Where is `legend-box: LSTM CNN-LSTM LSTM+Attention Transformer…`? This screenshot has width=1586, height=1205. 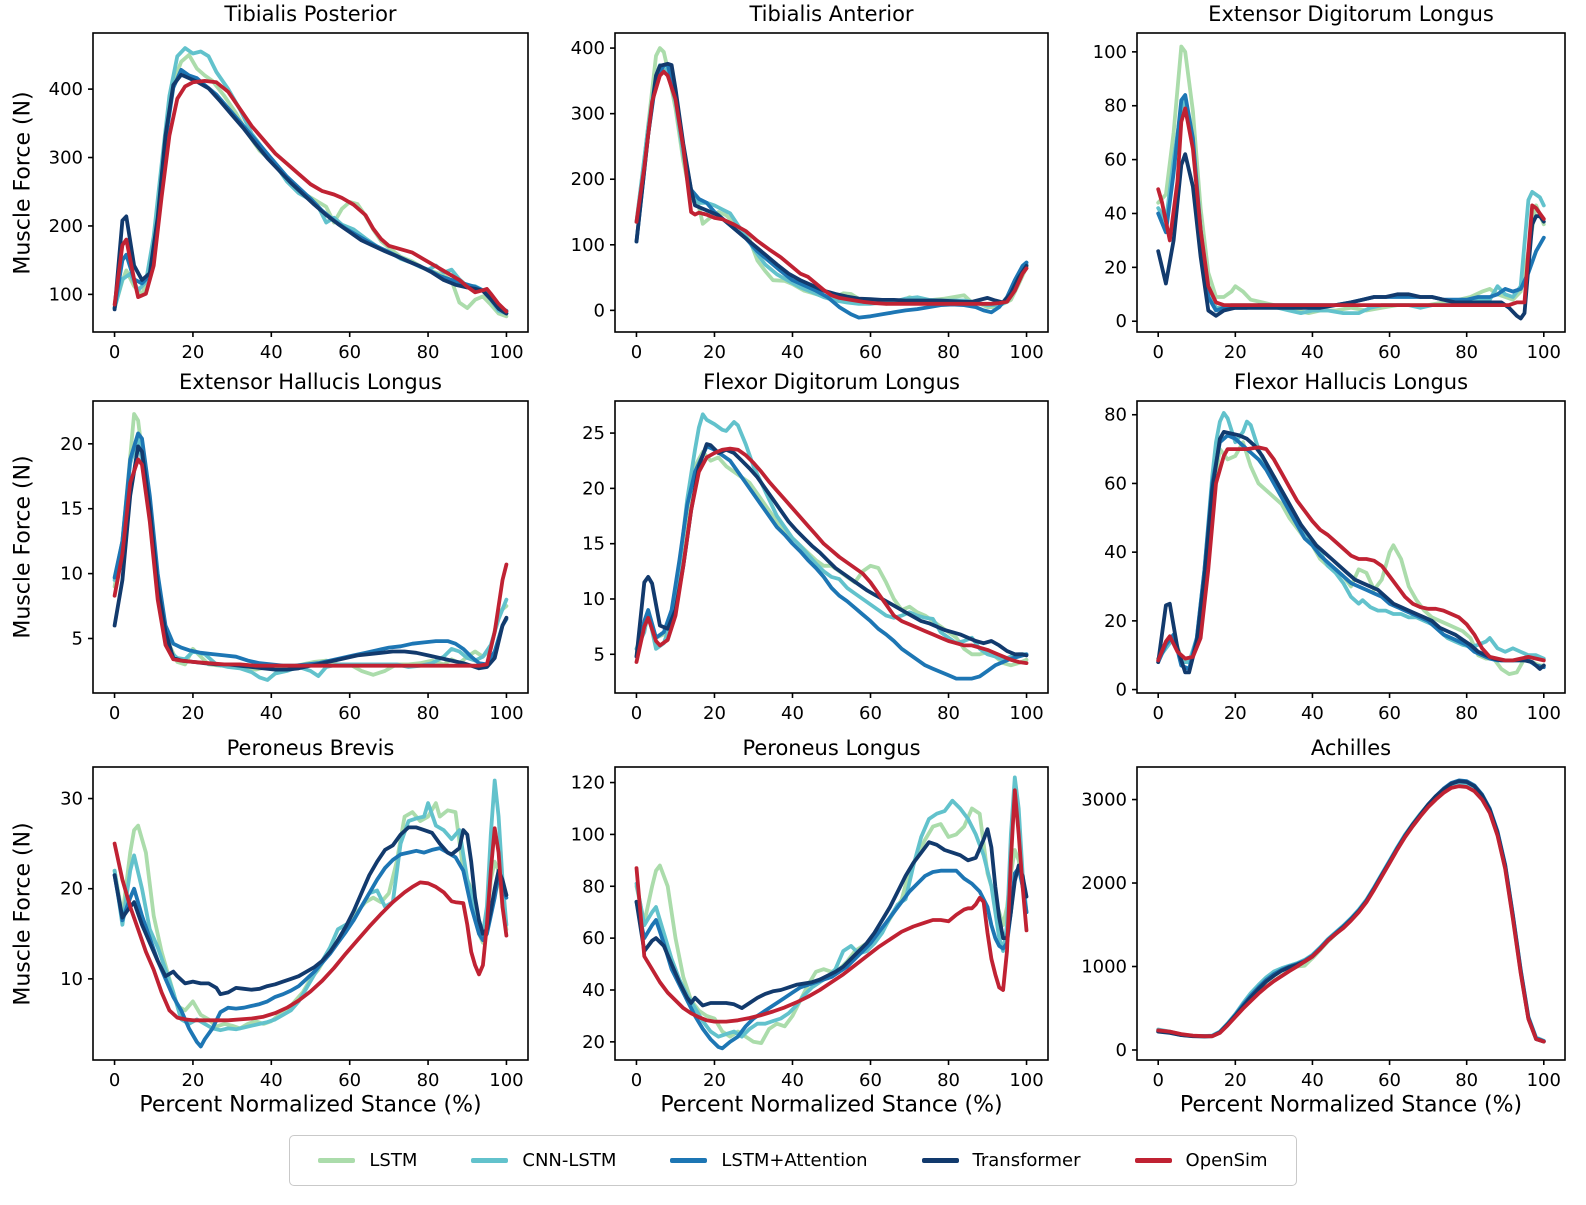
legend-box: LSTM CNN-LSTM LSTM+Attention Transformer… is located at coordinates (793, 1160).